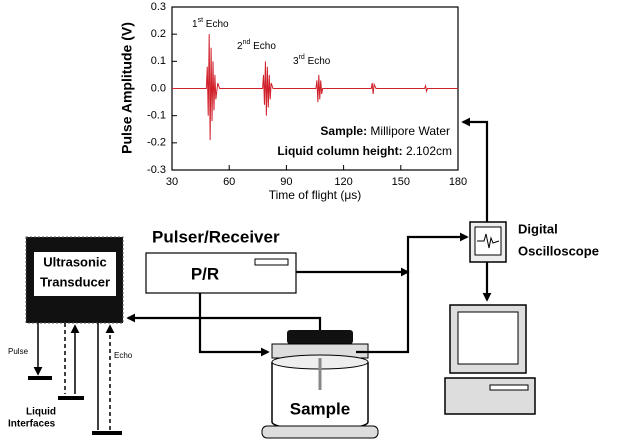 The image size is (623, 445). What do you see at coordinates (458, 182) in the screenshot?
I see `x-tick-label: 180` at bounding box center [458, 182].